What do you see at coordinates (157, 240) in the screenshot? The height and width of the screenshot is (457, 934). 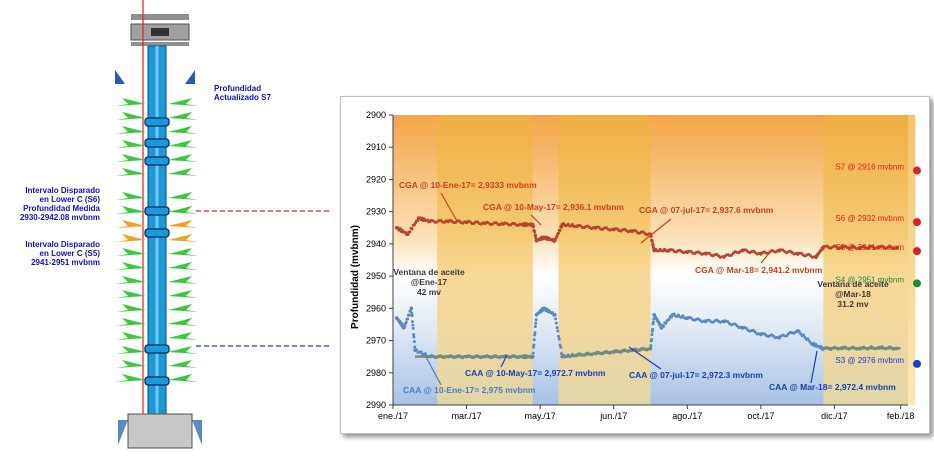 I see `perforation-group` at bounding box center [157, 240].